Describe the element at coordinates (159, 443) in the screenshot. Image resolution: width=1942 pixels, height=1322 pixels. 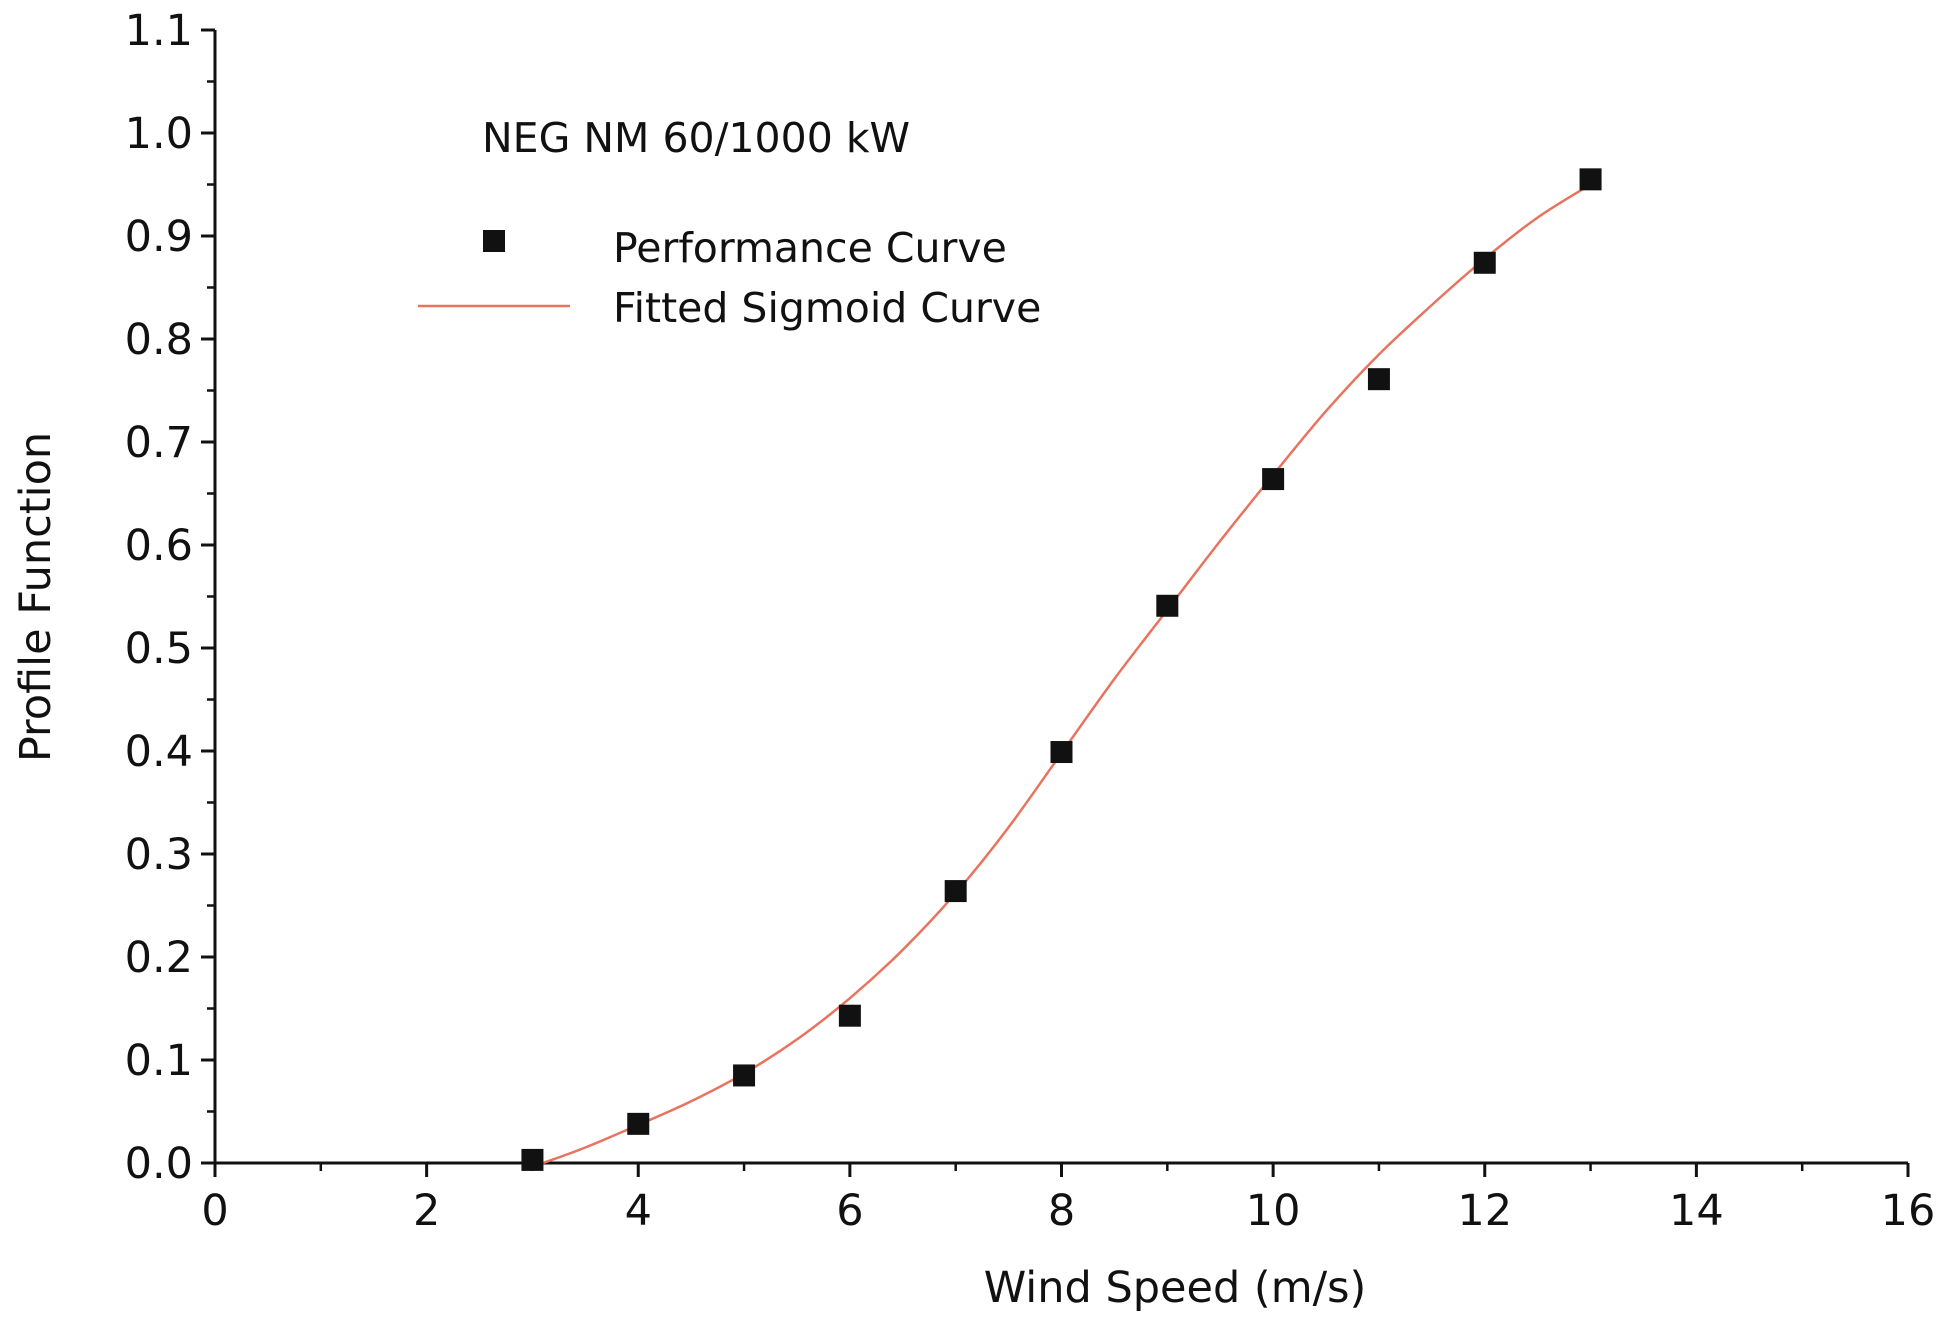
I see `y-tick-label-0.7: 0.7` at that location.